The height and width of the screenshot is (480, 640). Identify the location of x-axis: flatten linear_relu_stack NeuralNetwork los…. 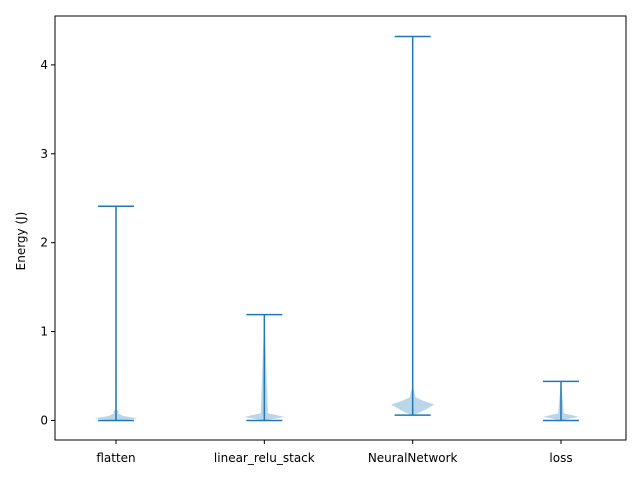
(334, 452).